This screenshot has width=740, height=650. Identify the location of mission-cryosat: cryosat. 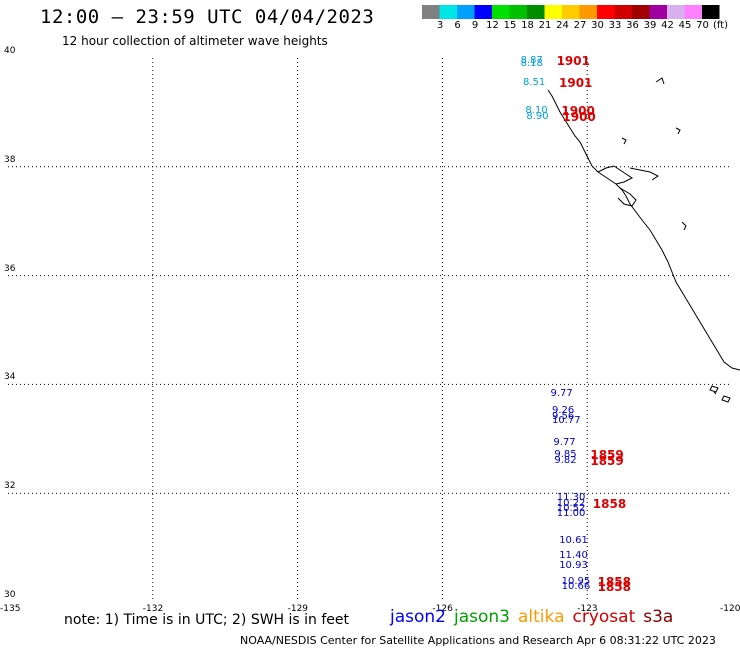
(604, 617).